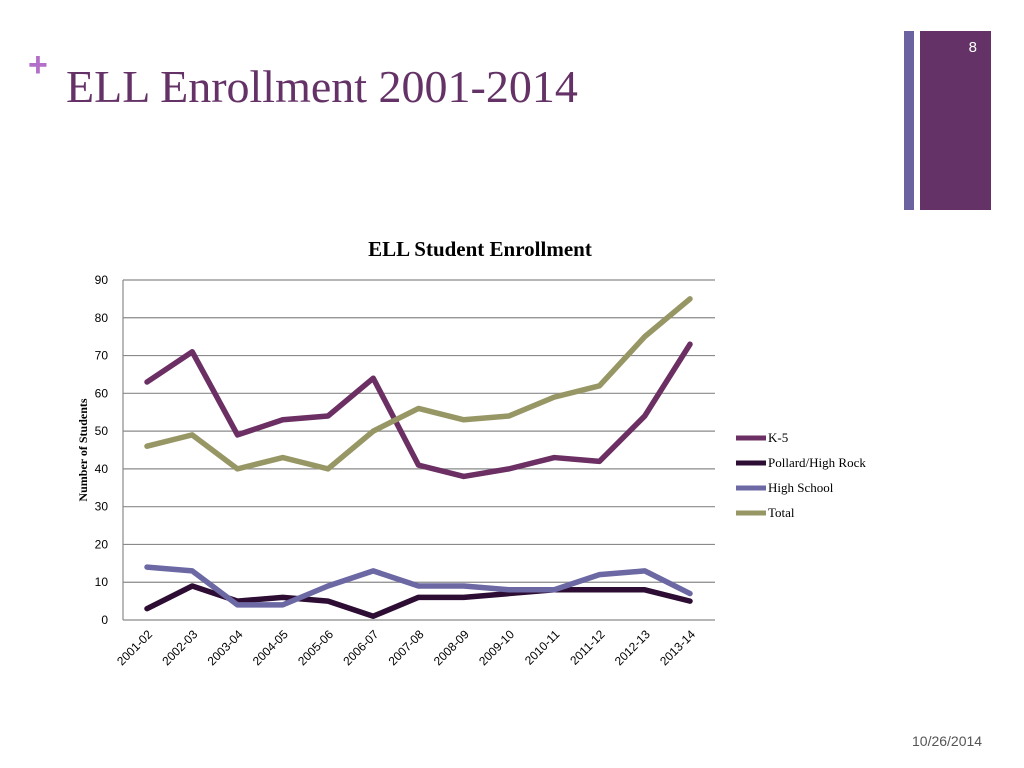 The width and height of the screenshot is (1024, 768). I want to click on x-tick-label: 2007-08, so click(406, 647).